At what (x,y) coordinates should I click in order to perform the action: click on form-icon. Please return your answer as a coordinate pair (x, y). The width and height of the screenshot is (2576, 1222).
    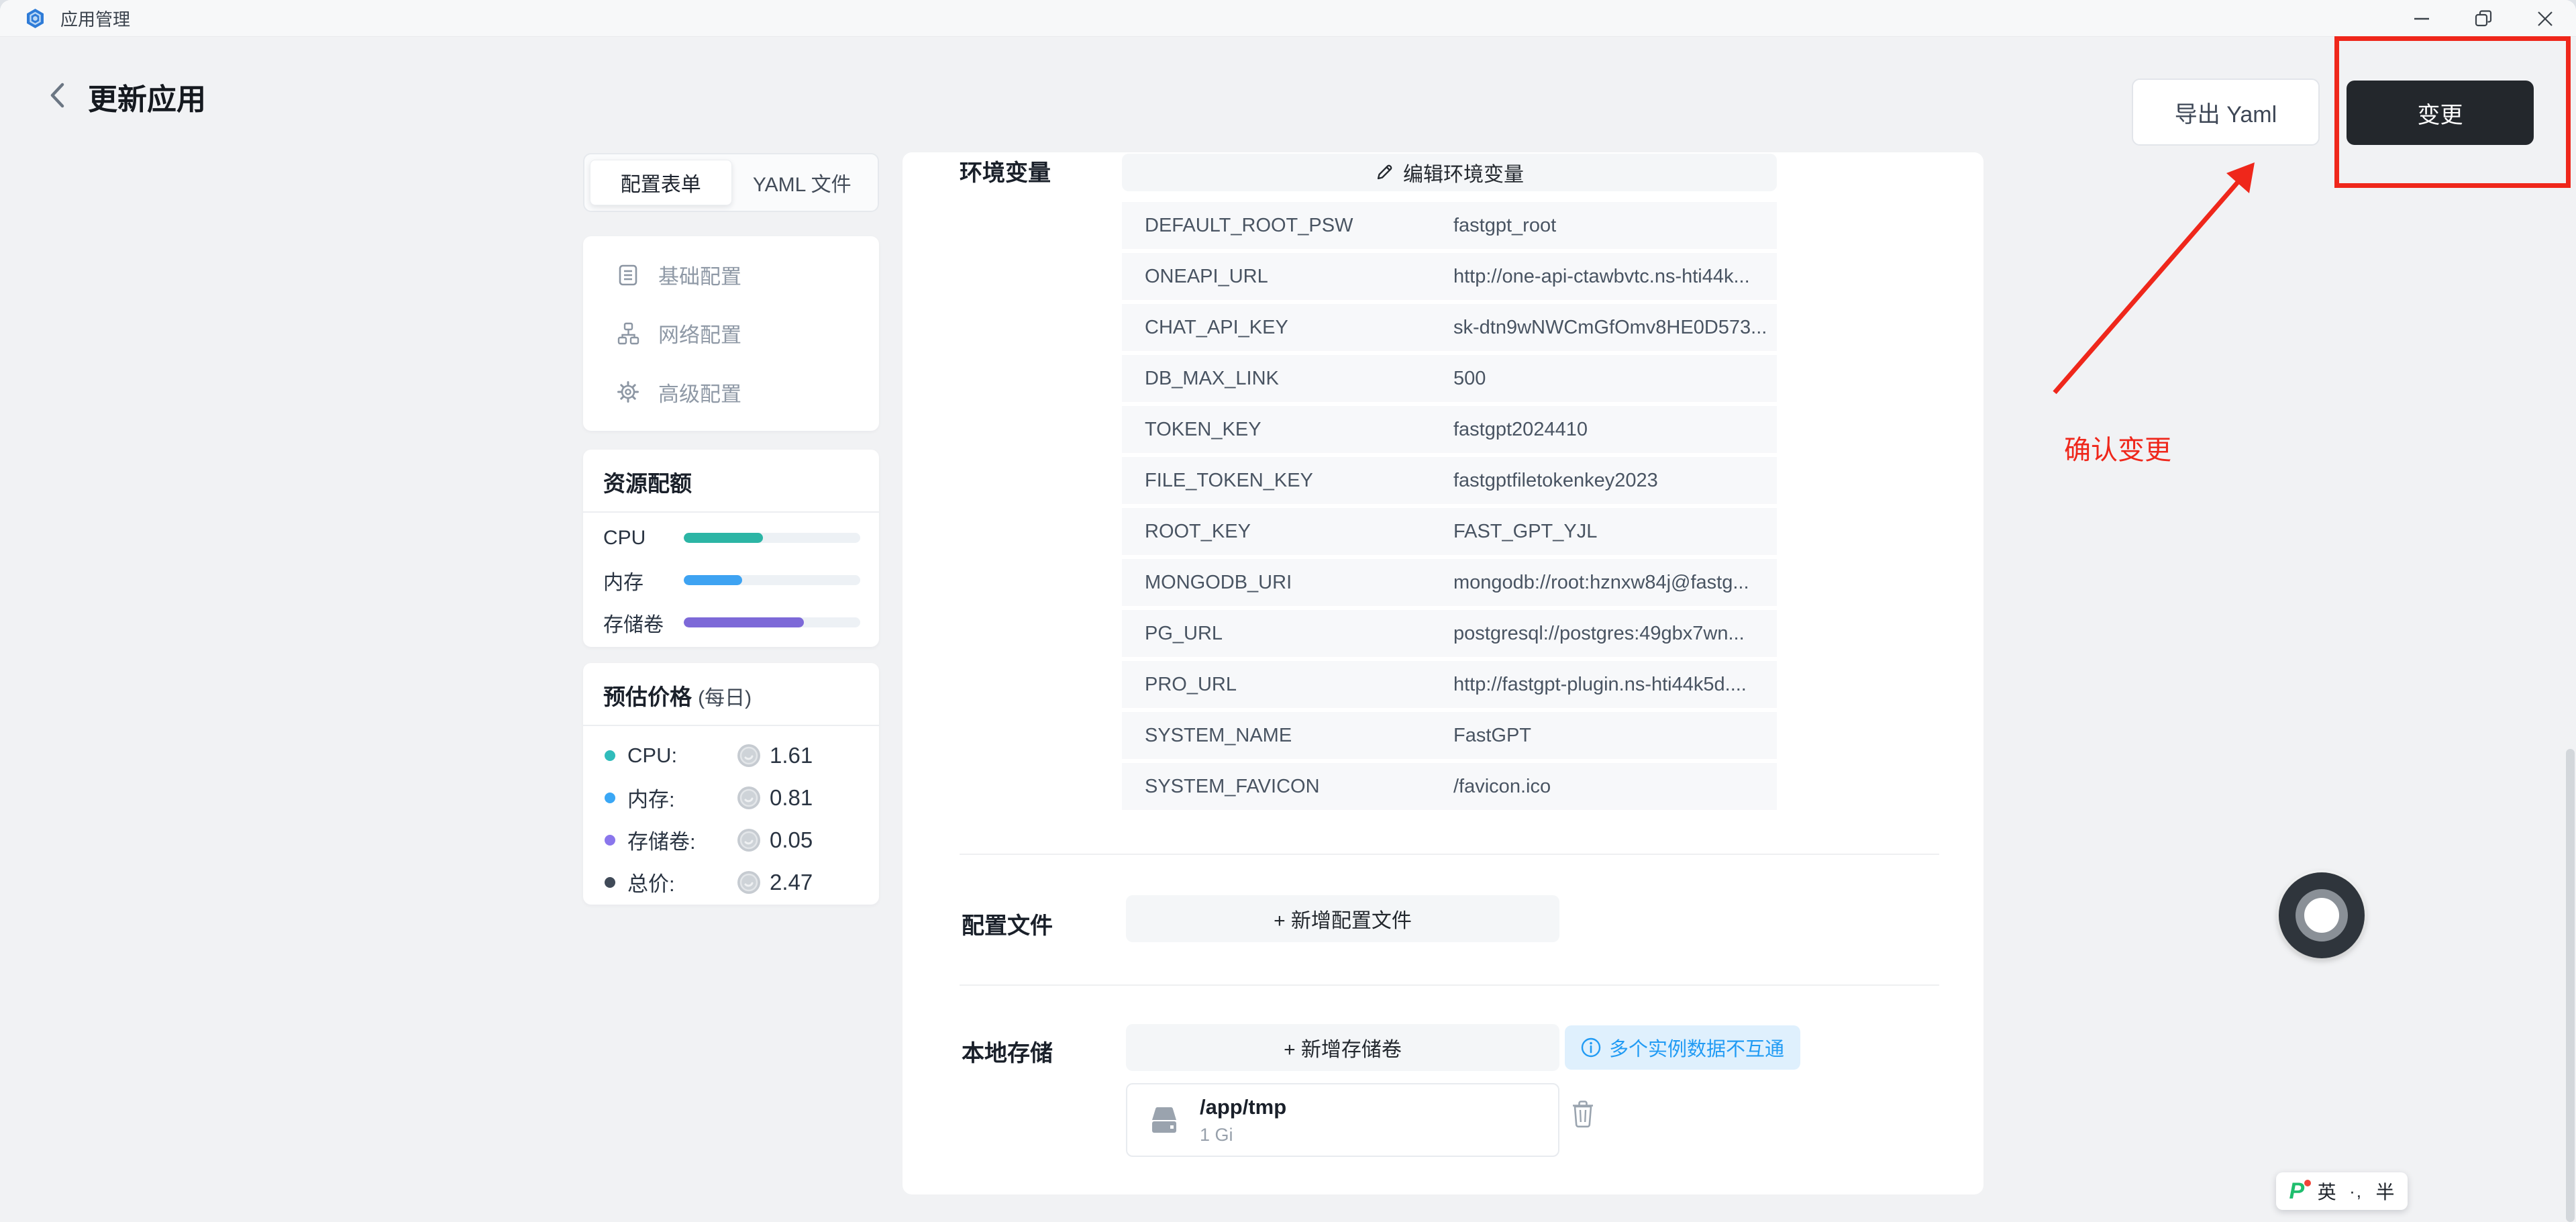
    Looking at the image, I should click on (628, 274).